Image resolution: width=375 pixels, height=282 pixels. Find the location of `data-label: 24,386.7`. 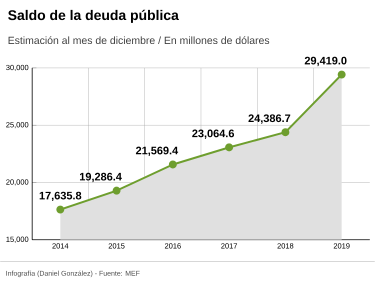

data-label: 24,386.7 is located at coordinates (269, 119).